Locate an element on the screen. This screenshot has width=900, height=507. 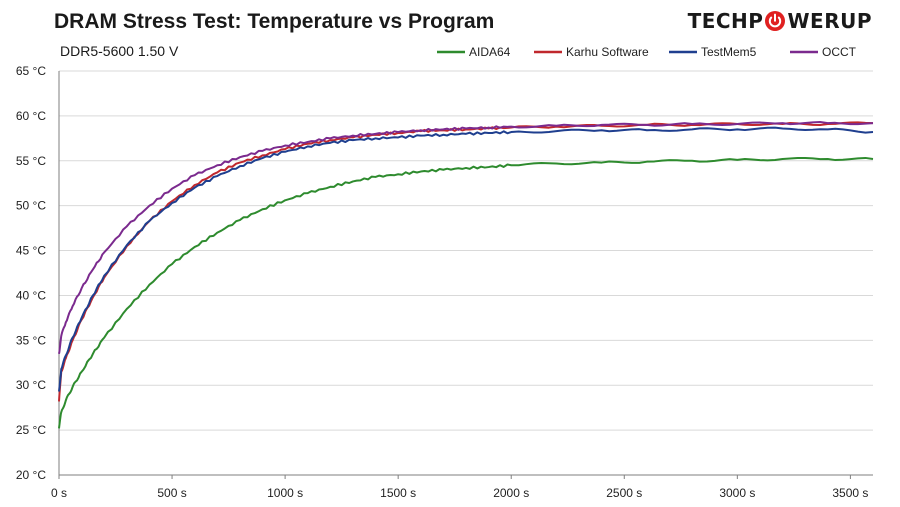
legend-label: OCCT is located at coordinates (839, 52).